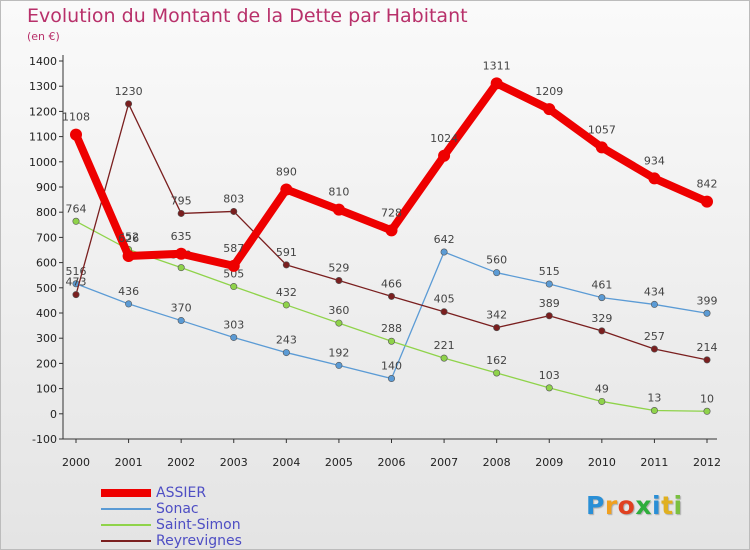 Image resolution: width=750 pixels, height=550 pixels. I want to click on legend-swatch-saint-simon, so click(126, 525).